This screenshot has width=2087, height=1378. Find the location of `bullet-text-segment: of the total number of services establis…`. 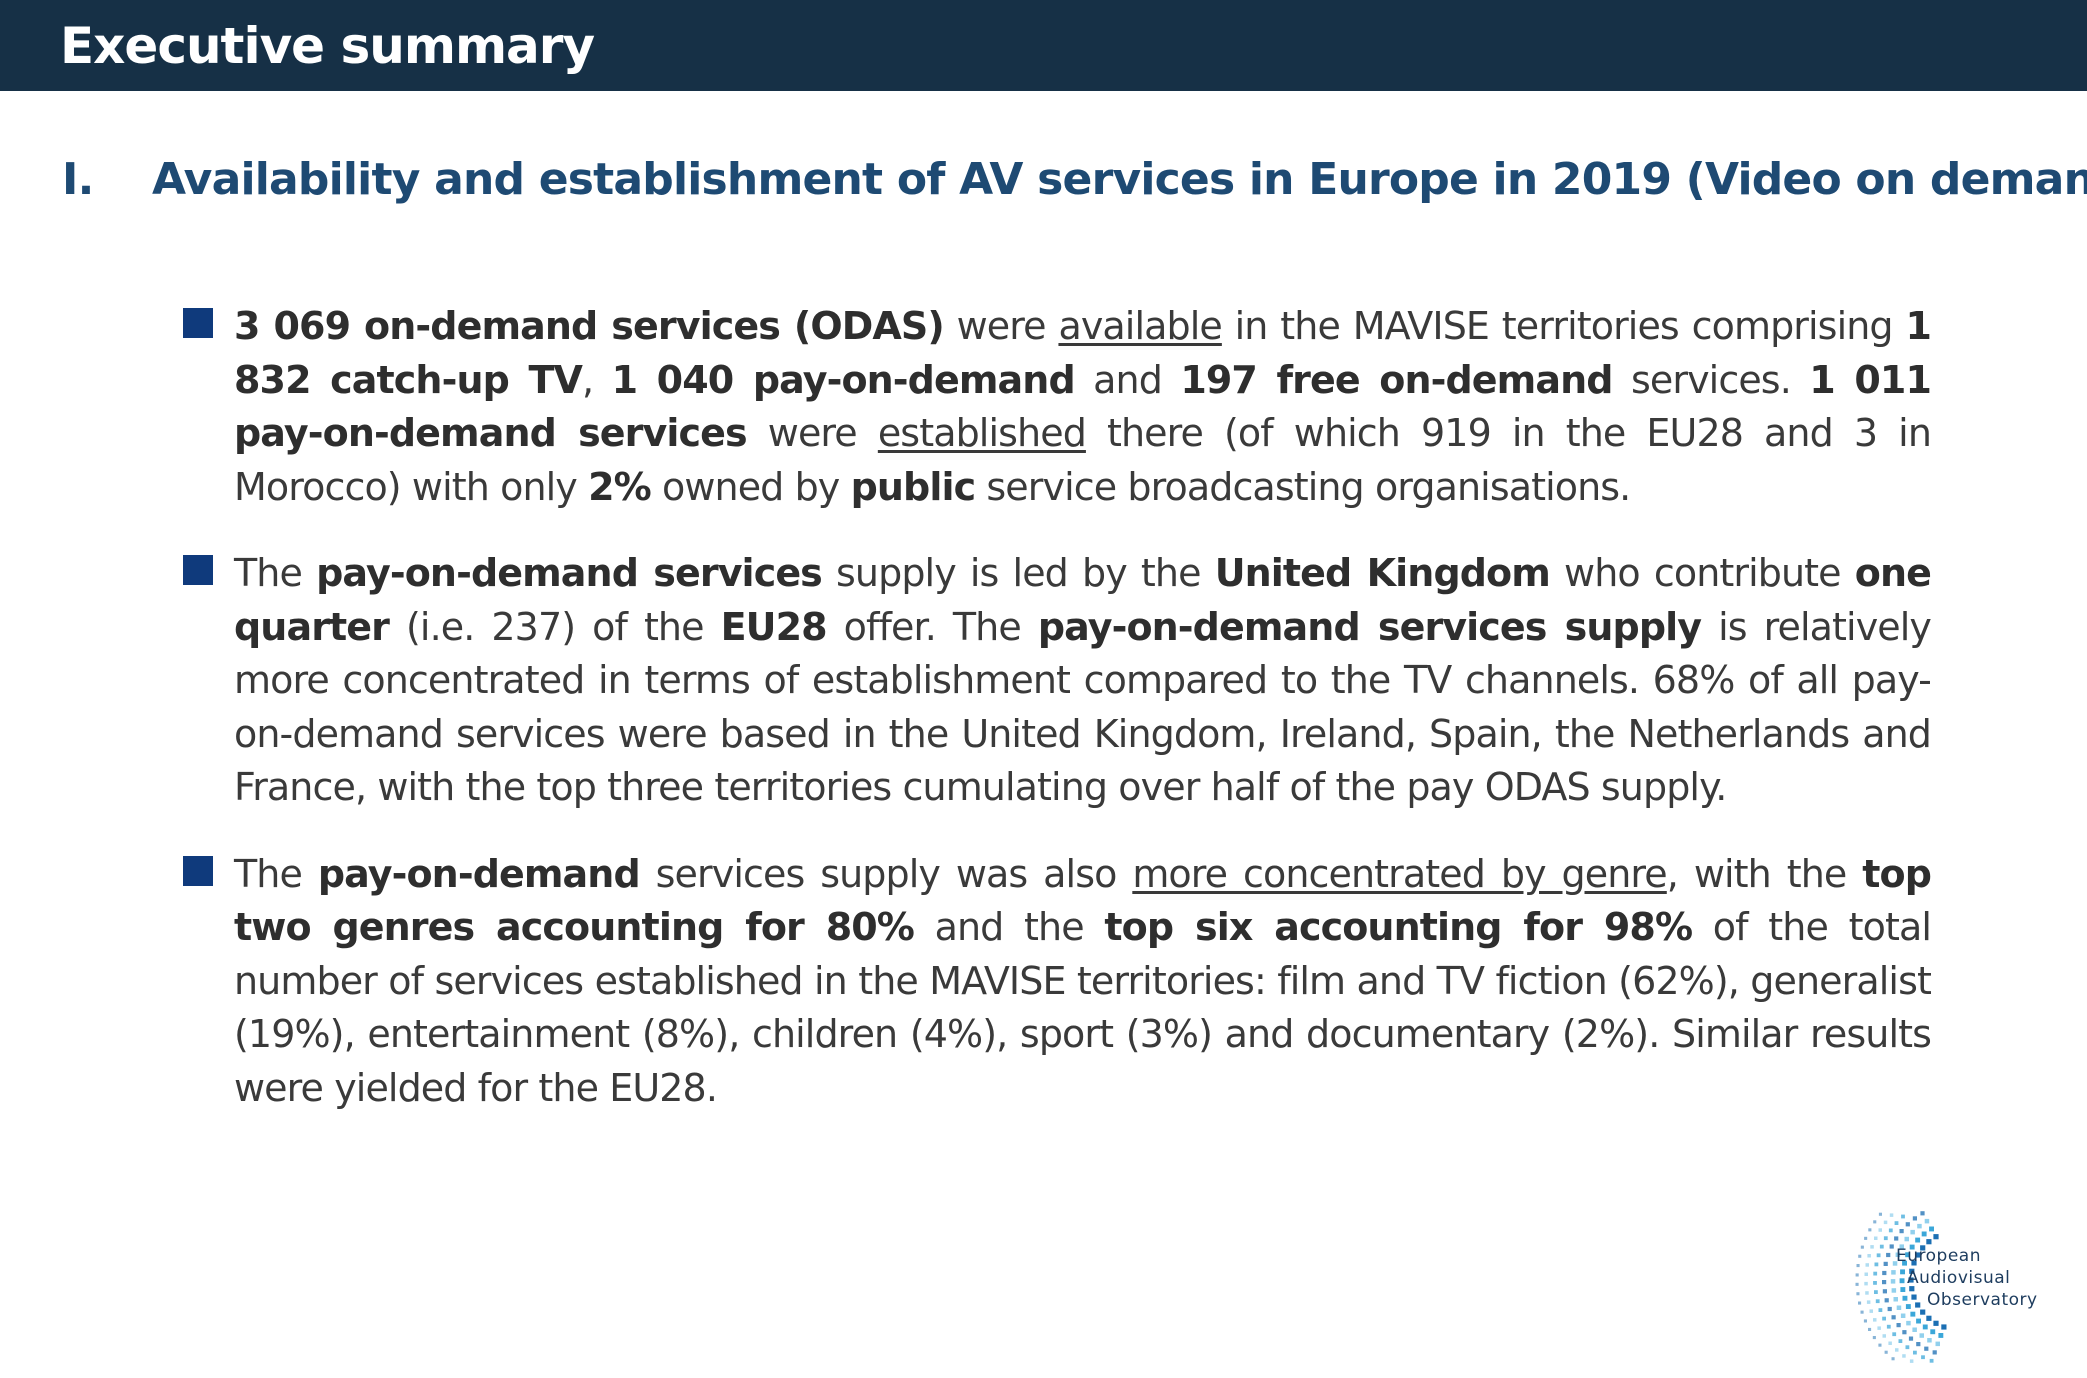

bullet-text-segment: of the total number of services establis… is located at coordinates (1083, 1007).